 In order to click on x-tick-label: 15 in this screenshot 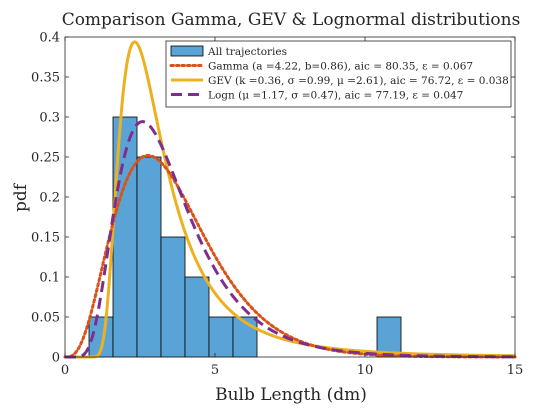, I will do `click(515, 370)`.